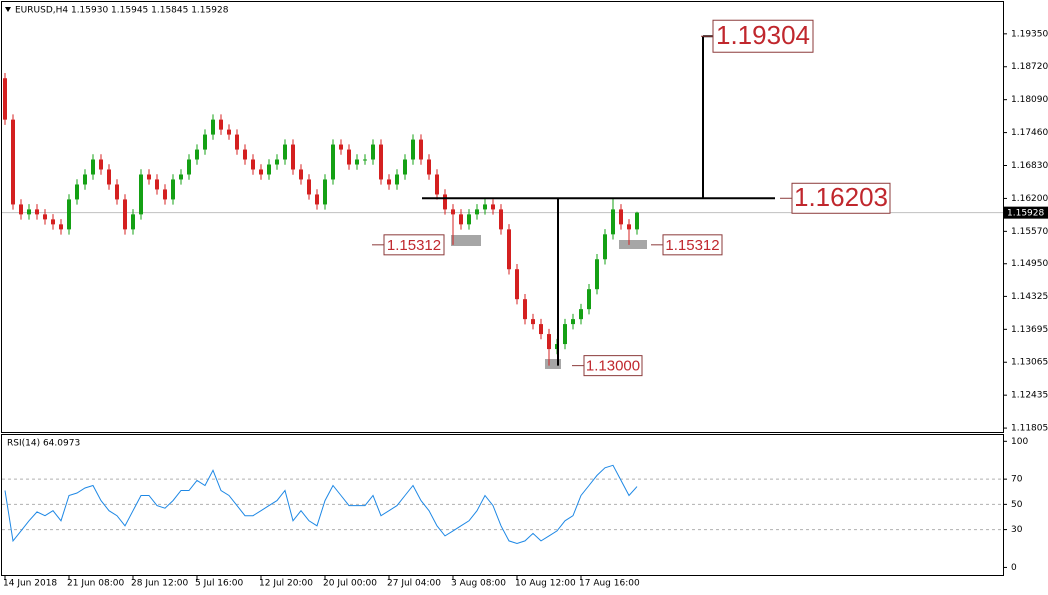 Image resolution: width=1048 pixels, height=595 pixels. Describe the element at coordinates (1029, 396) in the screenshot. I see `y-tick-label: 1.12435` at that location.